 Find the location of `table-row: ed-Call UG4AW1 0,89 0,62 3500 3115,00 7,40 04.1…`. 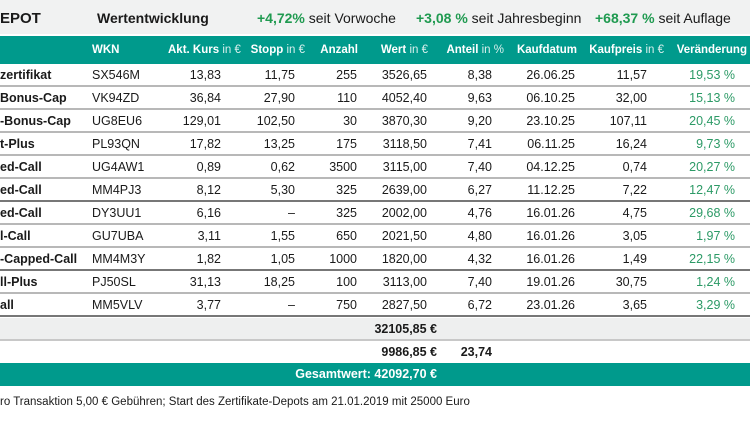

table-row: ed-Call UG4AW1 0,89 0,62 3500 3115,00 7,40 04.1… is located at coordinates (375, 167).